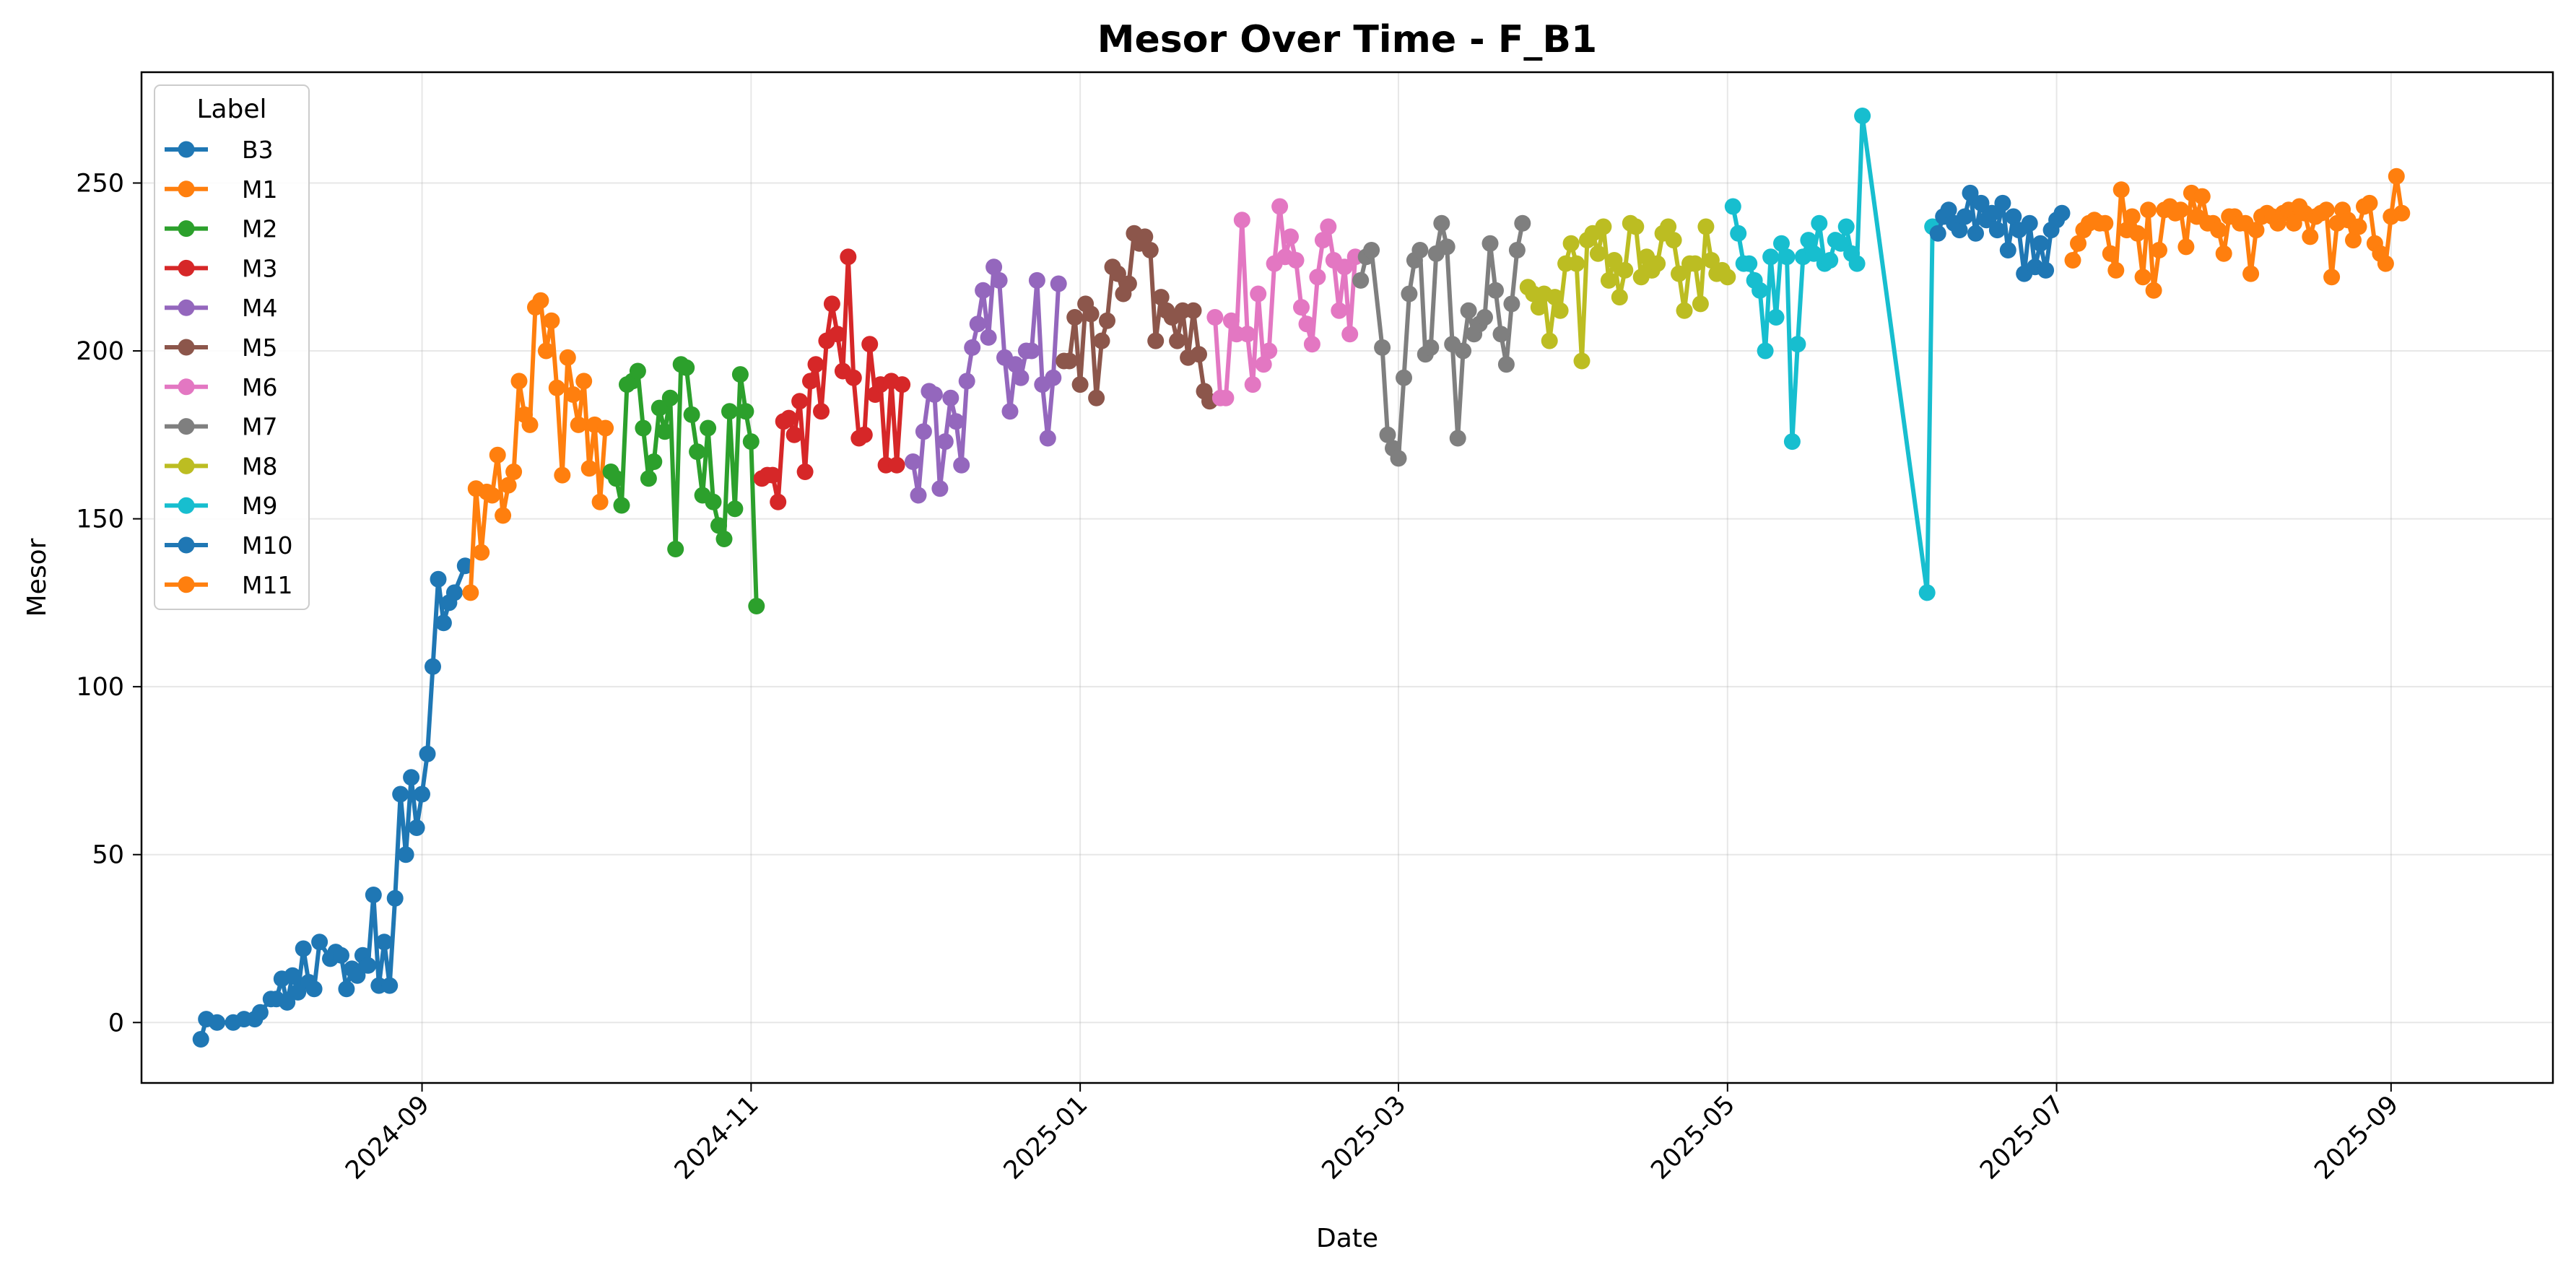 The image size is (2576, 1275). What do you see at coordinates (2237, 233) in the screenshot?
I see `series-m11` at bounding box center [2237, 233].